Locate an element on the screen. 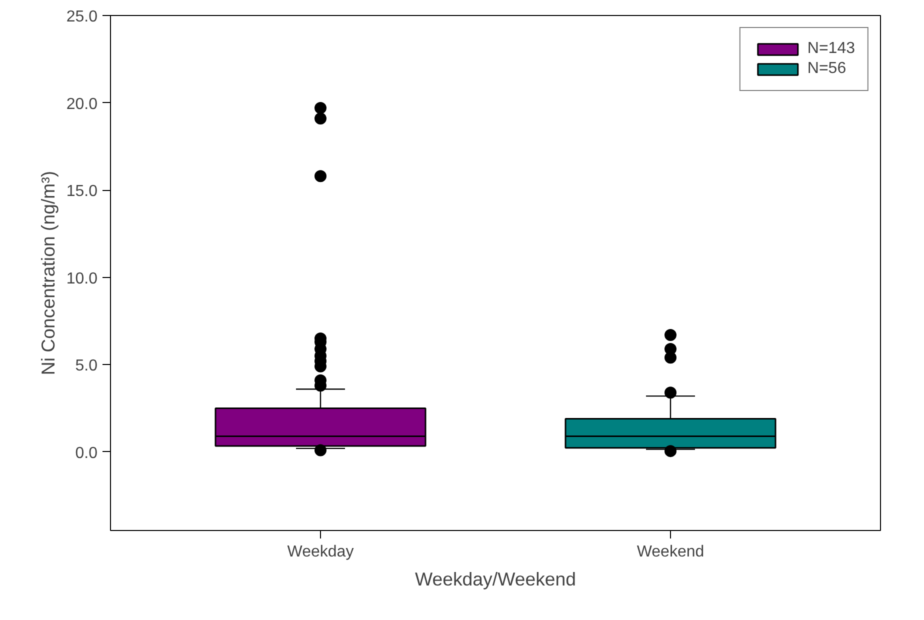 The width and height of the screenshot is (924, 620). x-tick-label: Weekday is located at coordinates (320, 552).